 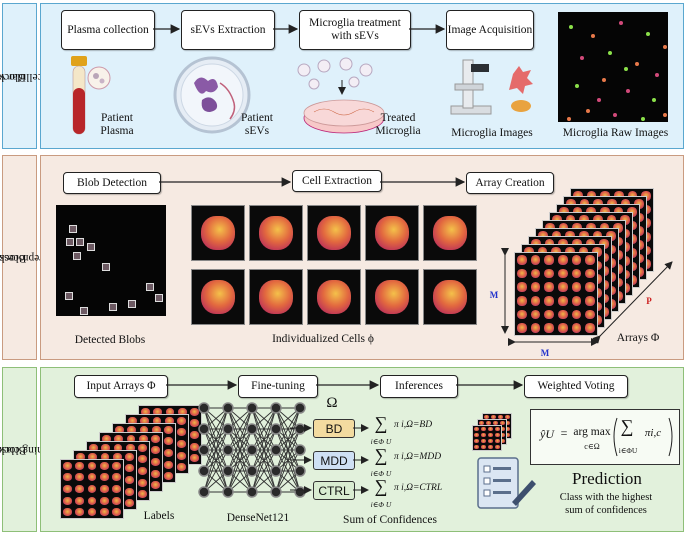 What do you see at coordinates (506, 483) in the screenshot?
I see `checklist-icon` at bounding box center [506, 483].